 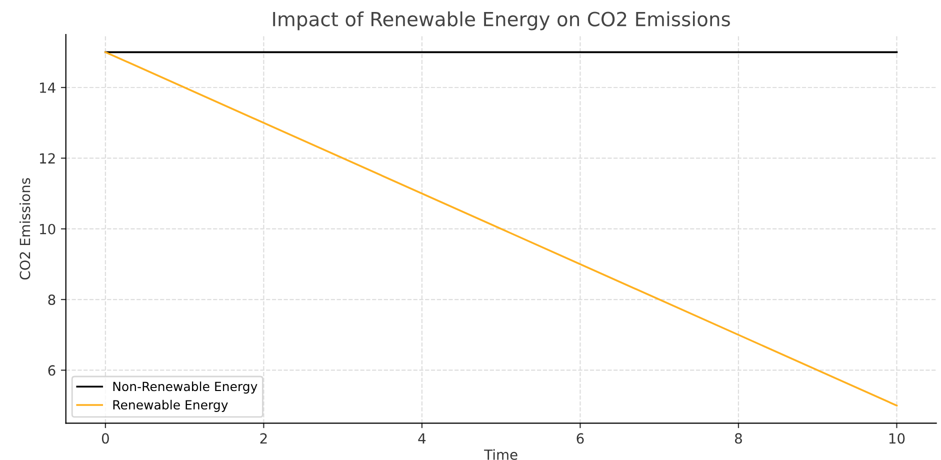 What do you see at coordinates (24, 229) in the screenshot?
I see `y-axis-title: CO2 Emissions` at bounding box center [24, 229].